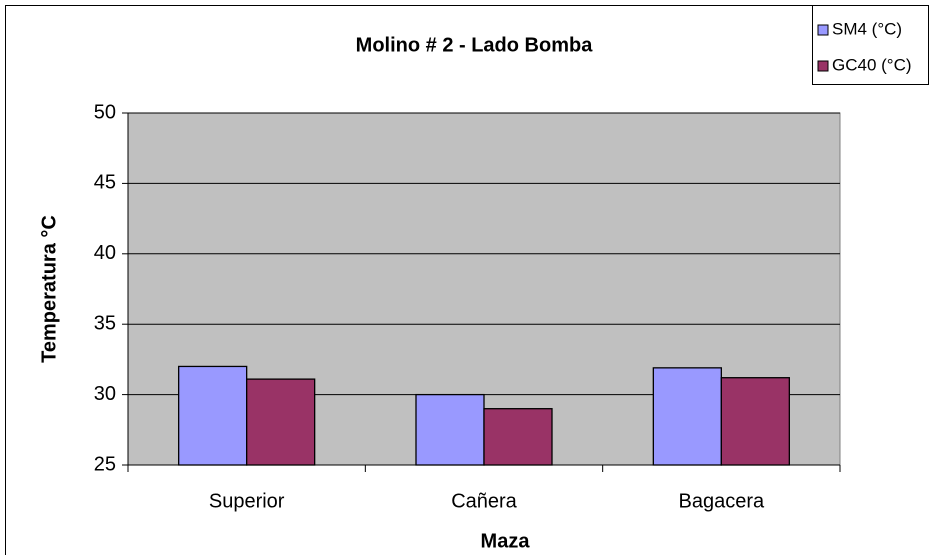 Image resolution: width=929 pixels, height=555 pixels. I want to click on x-tick-label: Superior, so click(247, 501).